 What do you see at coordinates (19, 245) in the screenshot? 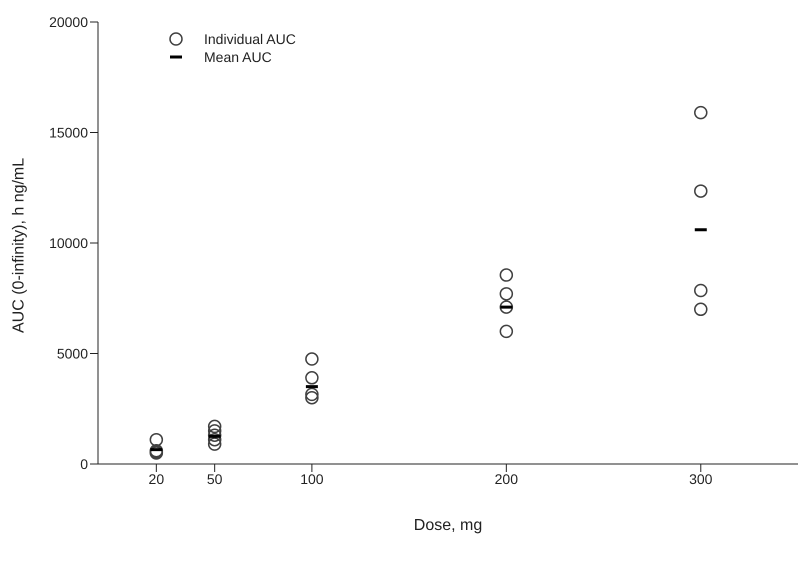
I see `y-axis-title: AUC (0-infinity), h ng/mL` at bounding box center [19, 245].